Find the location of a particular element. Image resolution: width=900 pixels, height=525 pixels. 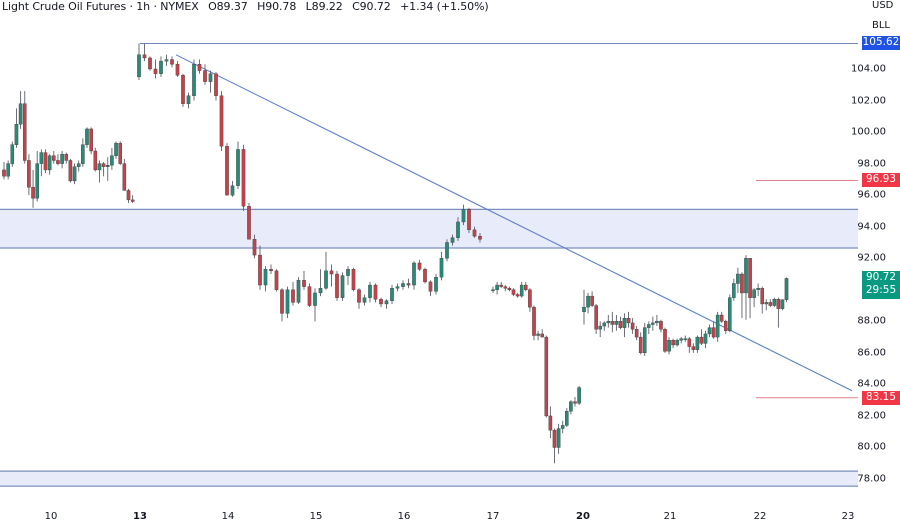

price-tick: 94.00 is located at coordinates (871, 227).